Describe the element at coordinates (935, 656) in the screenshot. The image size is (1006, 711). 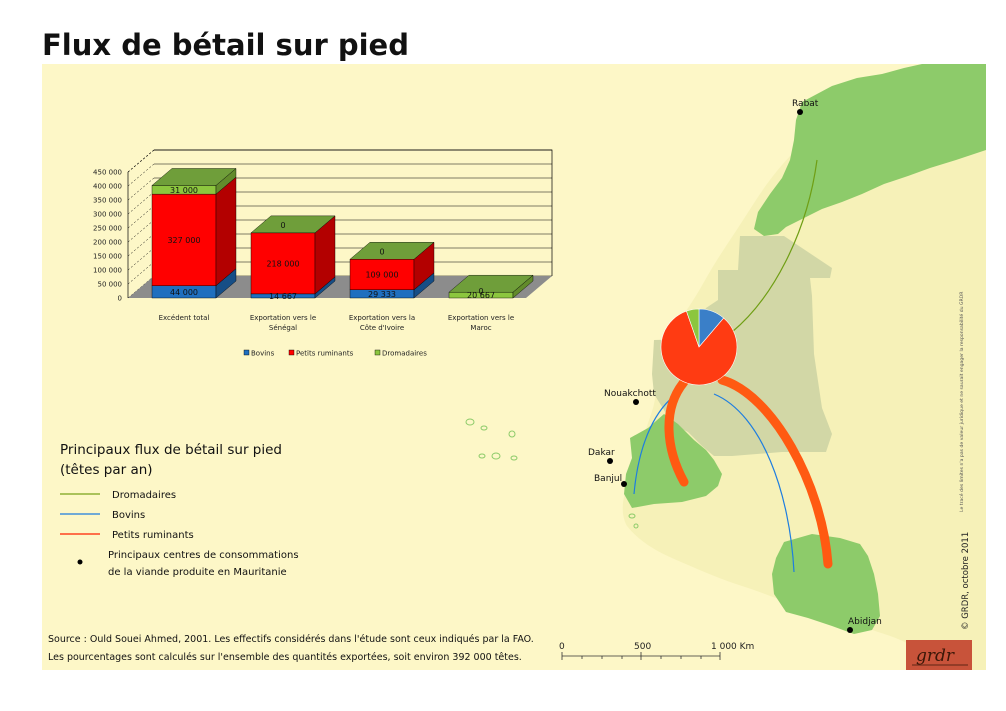
I see `logo-text: grdr` at that location.